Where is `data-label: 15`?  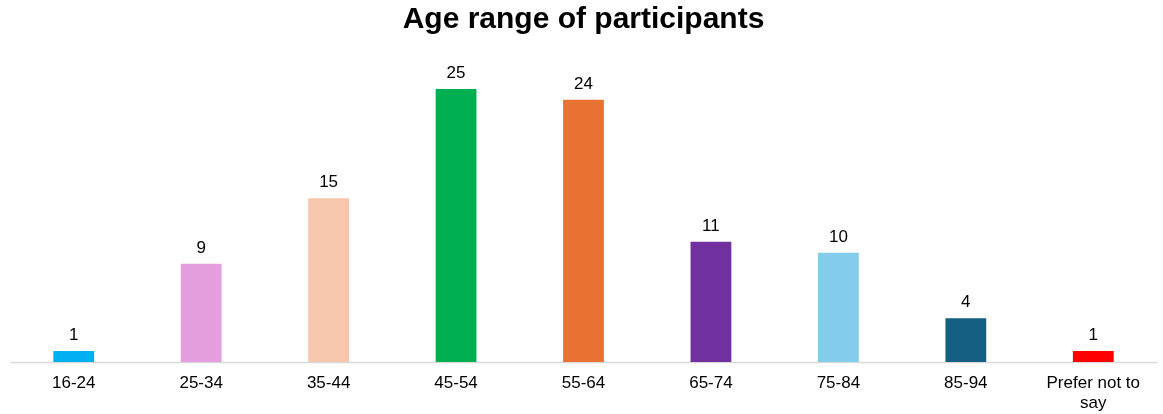 data-label: 15 is located at coordinates (329, 182).